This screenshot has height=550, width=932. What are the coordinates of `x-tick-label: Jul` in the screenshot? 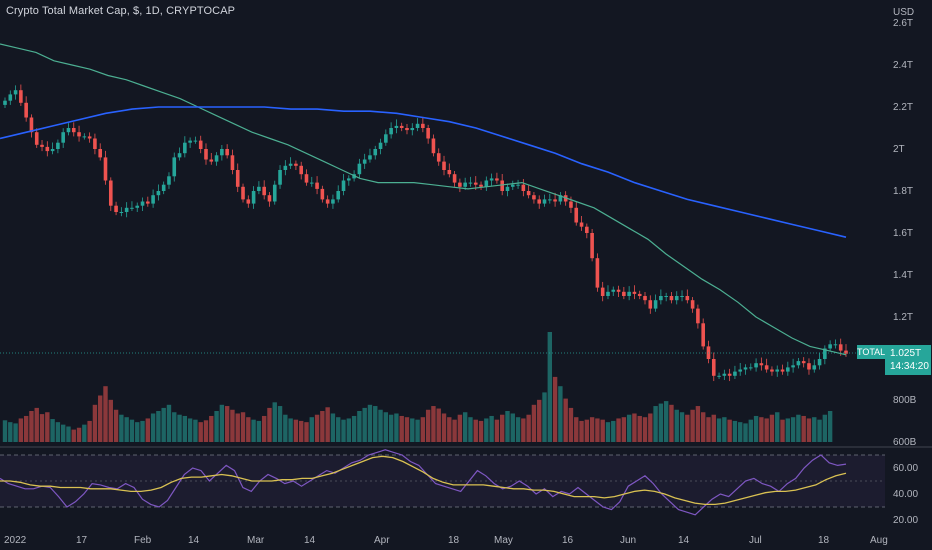 It's located at (755, 540).